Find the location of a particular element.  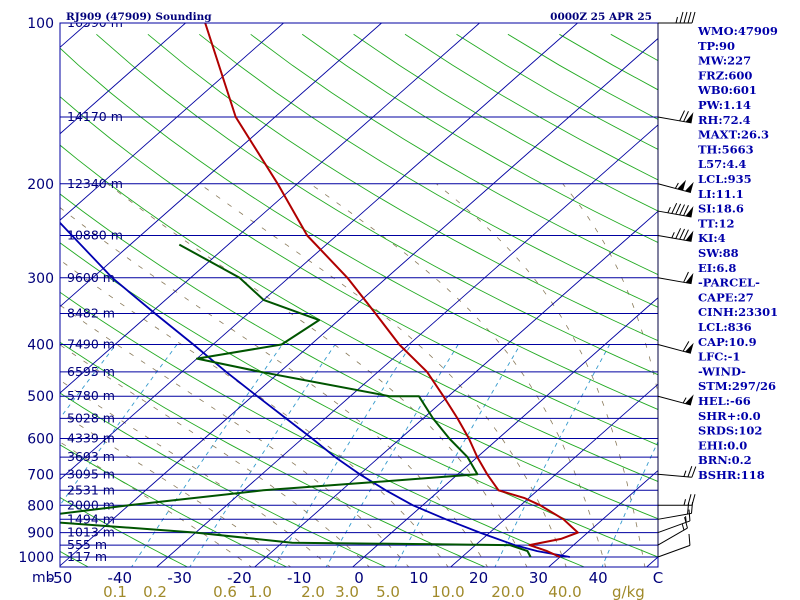

stat-line: BRN:0.2 is located at coordinates (725, 460).